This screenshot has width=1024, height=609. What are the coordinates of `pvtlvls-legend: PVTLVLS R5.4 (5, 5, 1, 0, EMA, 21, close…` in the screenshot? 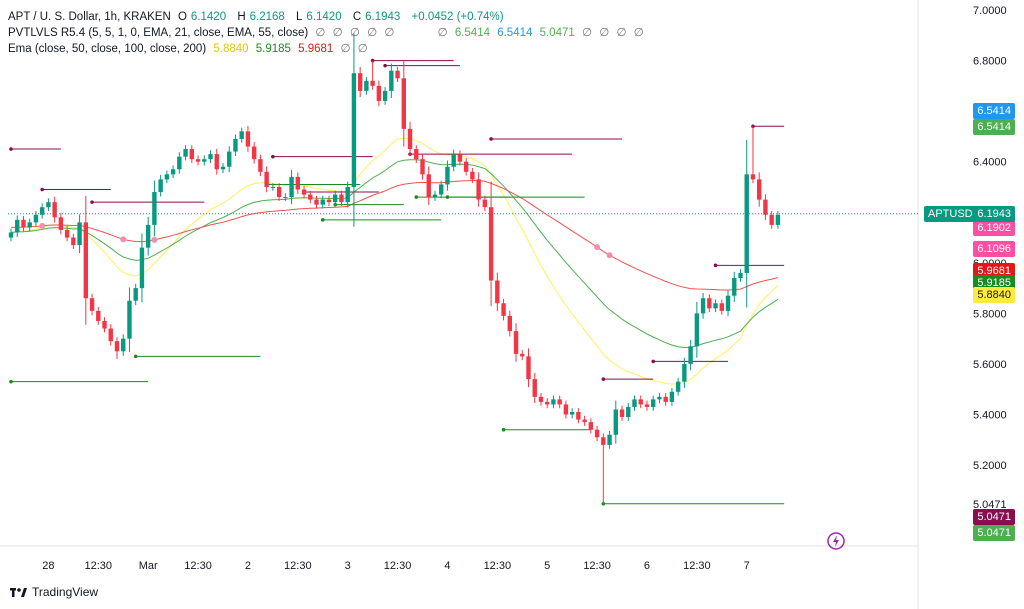 It's located at (328, 33).